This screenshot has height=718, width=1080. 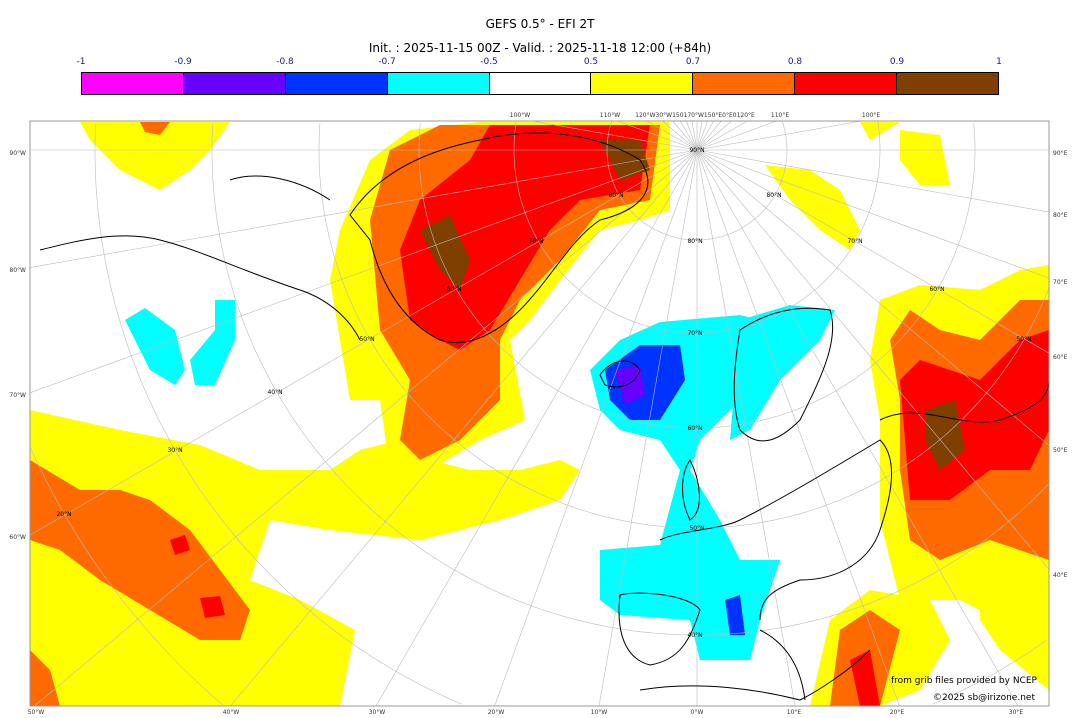 I want to click on bottom-lon-label: 40°W, so click(x=231, y=712).